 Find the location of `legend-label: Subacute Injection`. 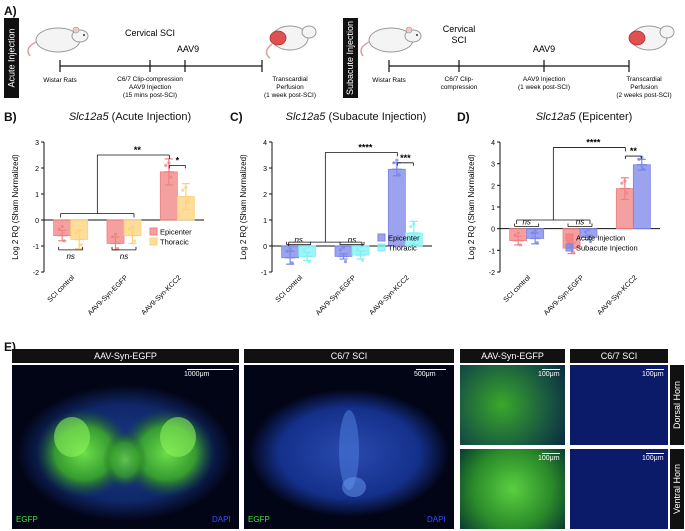

legend-label: Subacute Injection is located at coordinates (607, 248).